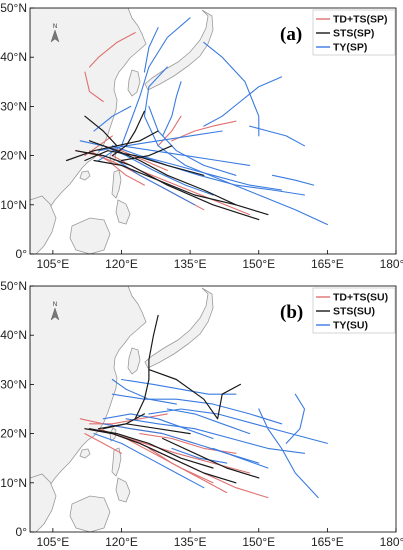 The image size is (403, 550). What do you see at coordinates (123, 490) in the screenshot?
I see `philippines-south-b` at bounding box center [123, 490].